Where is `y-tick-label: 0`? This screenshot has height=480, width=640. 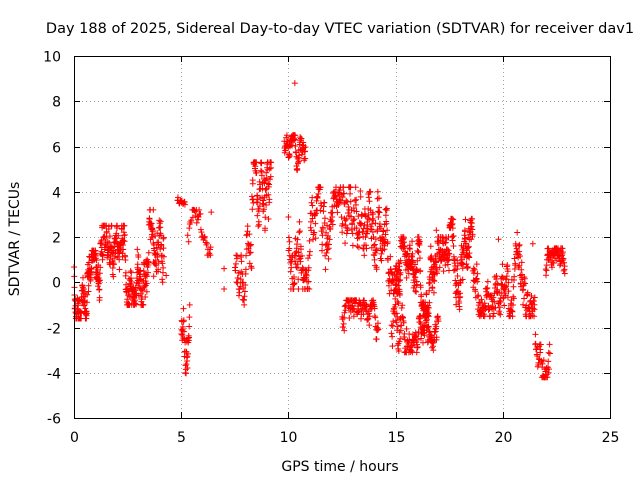 y-tick-label: 0 is located at coordinates (56, 284).